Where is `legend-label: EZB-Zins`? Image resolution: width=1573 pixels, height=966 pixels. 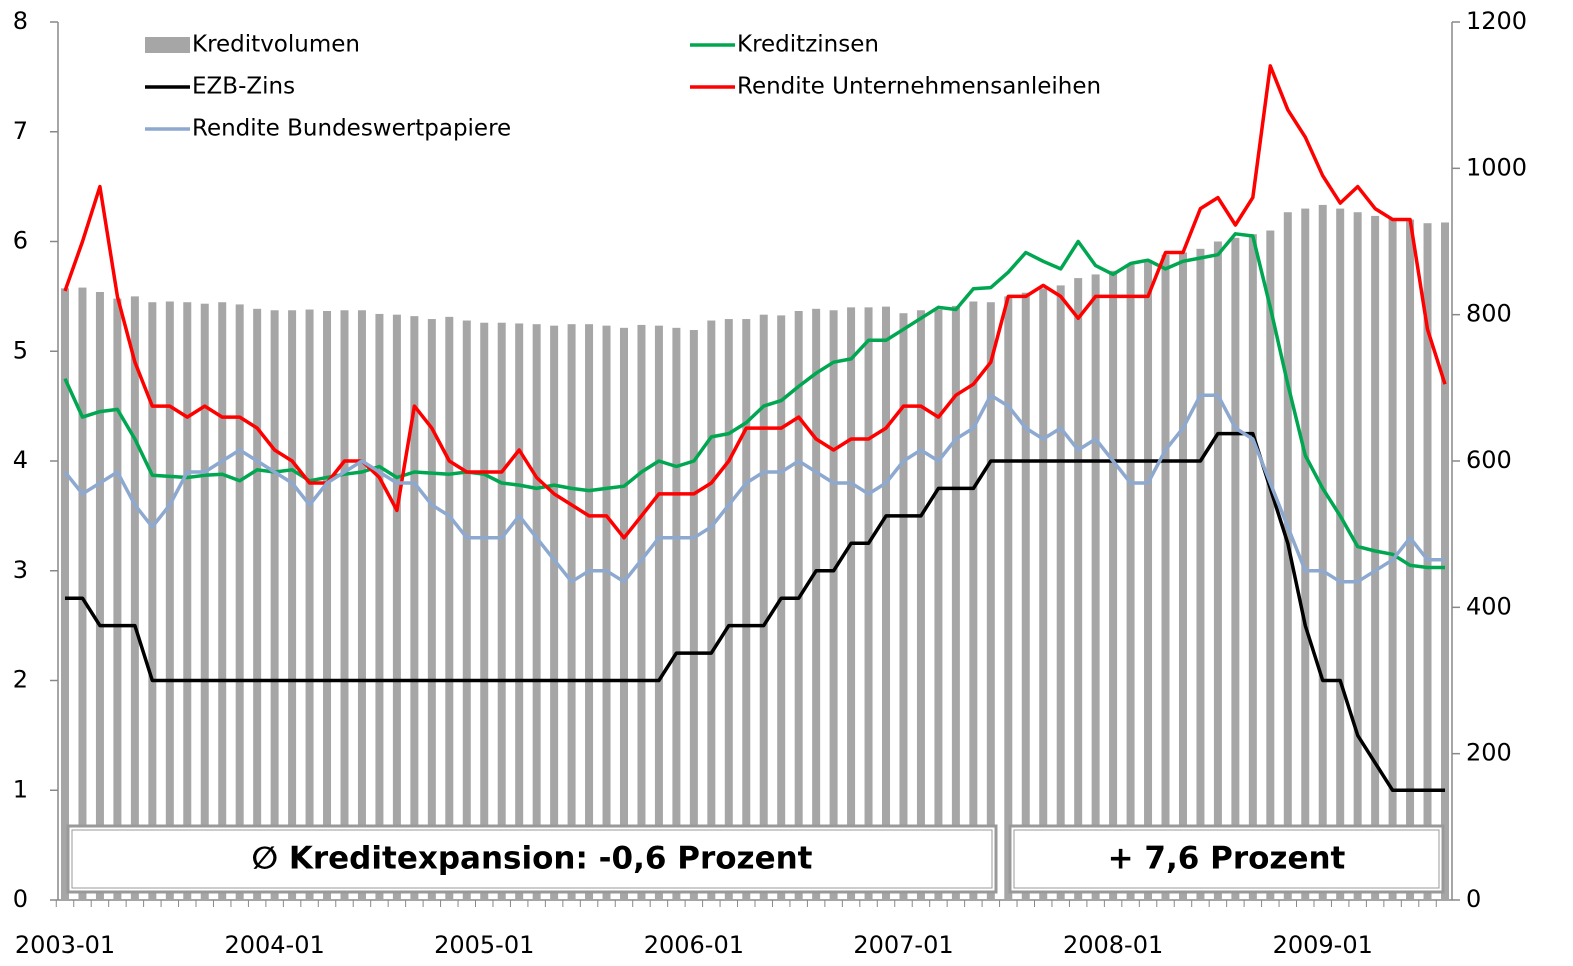
legend-label: EZB-Zins is located at coordinates (243, 87).